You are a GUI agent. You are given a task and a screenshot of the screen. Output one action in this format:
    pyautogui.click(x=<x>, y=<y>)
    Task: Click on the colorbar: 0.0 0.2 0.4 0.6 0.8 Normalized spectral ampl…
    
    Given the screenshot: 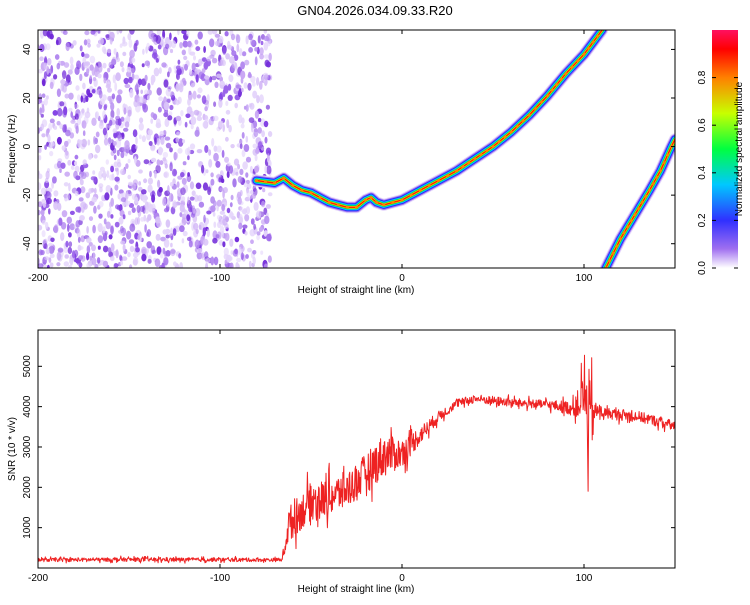 What is the action you would take?
    pyautogui.click(x=721, y=152)
    